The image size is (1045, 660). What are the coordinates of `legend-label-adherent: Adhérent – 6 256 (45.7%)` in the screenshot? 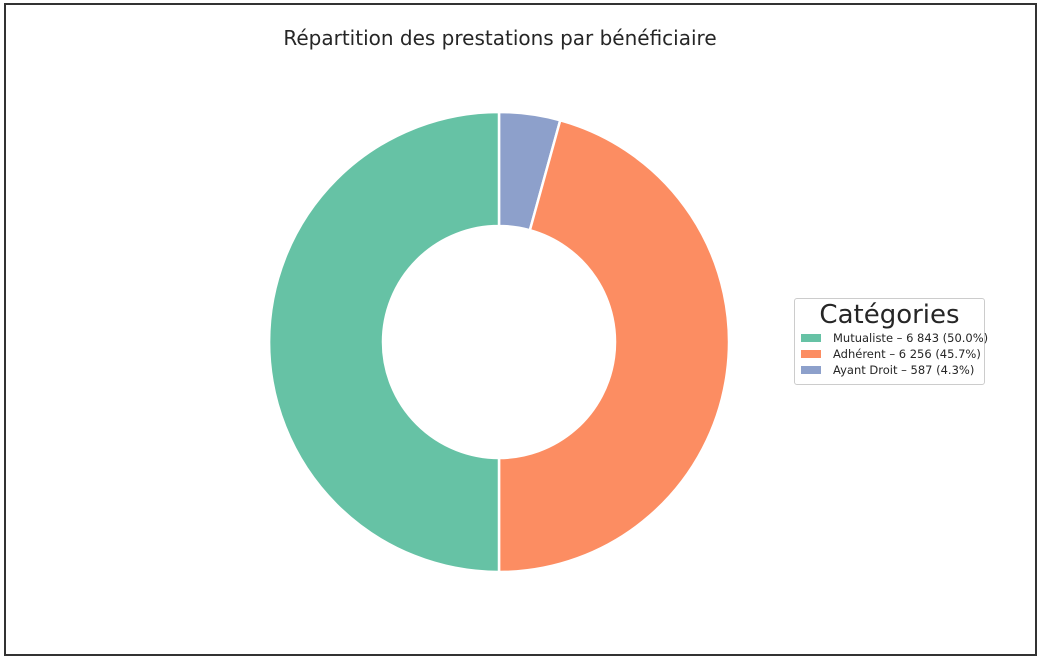 It's located at (907, 354).